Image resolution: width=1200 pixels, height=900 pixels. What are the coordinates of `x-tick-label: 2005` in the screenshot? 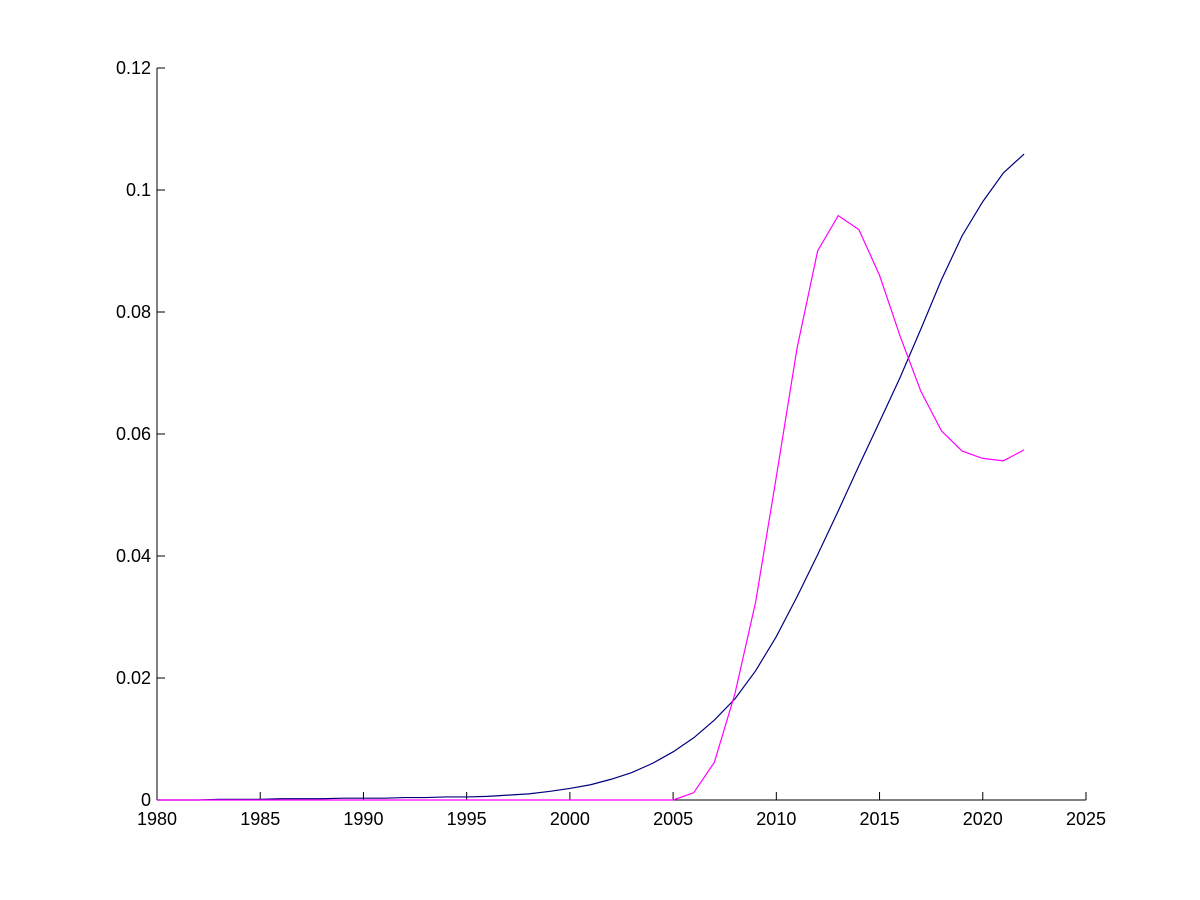 It's located at (673, 819).